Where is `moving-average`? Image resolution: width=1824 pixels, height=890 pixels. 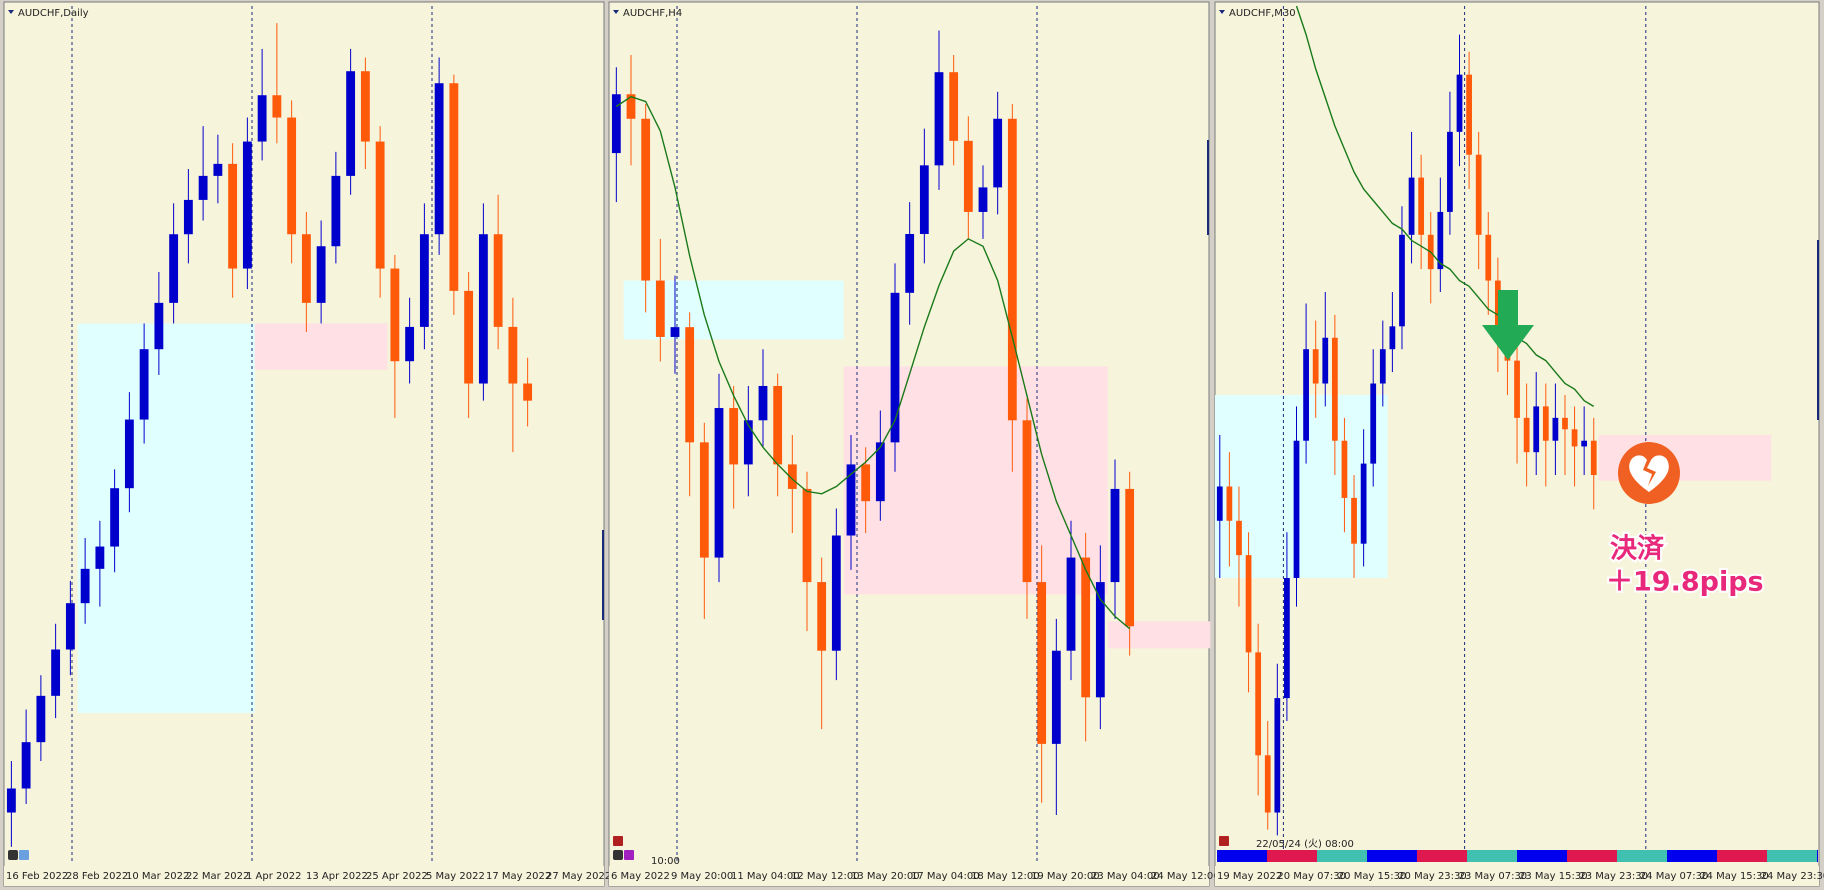
moving-average is located at coordinates (1445, 206).